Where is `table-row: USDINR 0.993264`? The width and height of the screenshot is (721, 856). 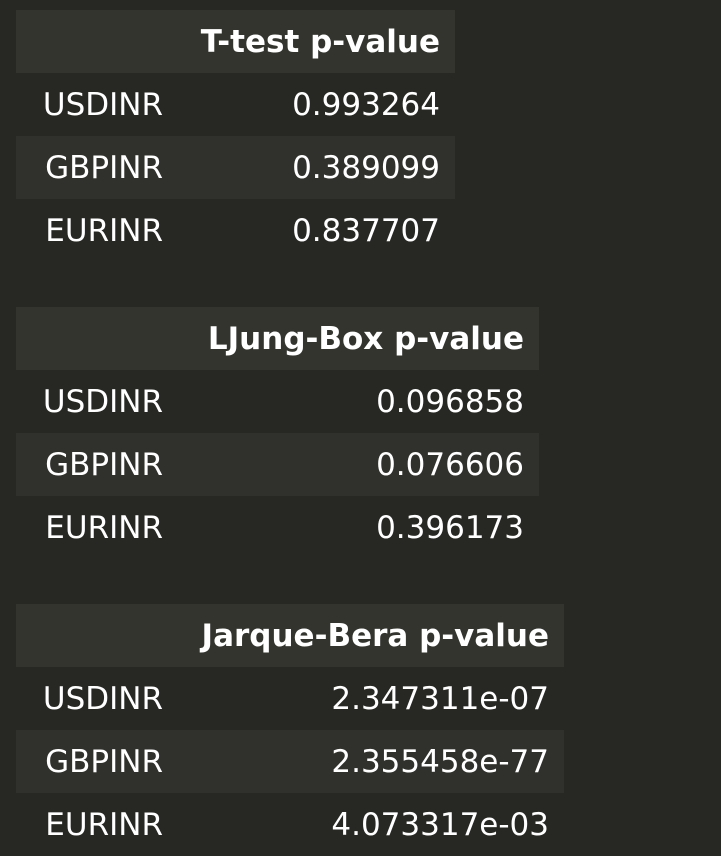
table-row: USDINR 0.993264 is located at coordinates (235, 104).